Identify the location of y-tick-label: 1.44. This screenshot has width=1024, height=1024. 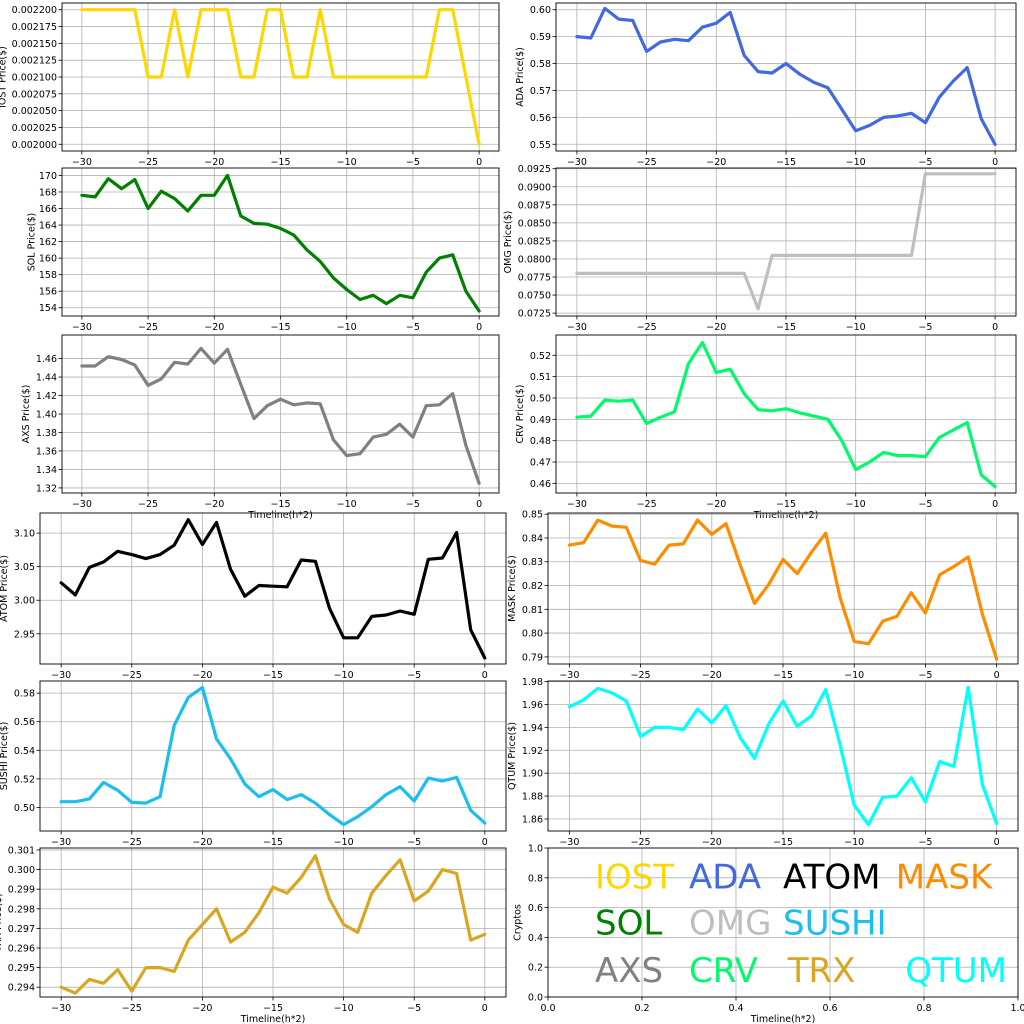
(46, 378).